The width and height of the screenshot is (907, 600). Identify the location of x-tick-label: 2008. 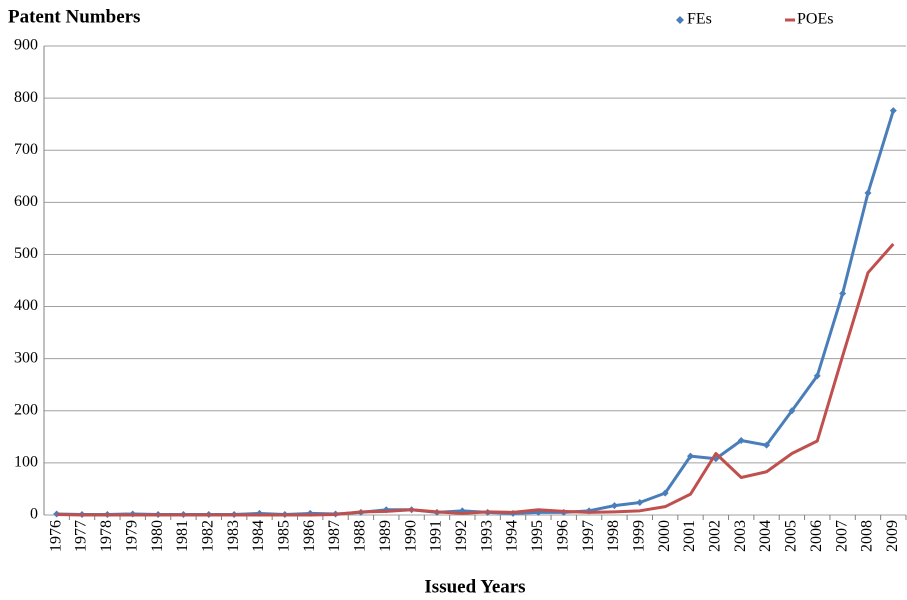
(867, 536).